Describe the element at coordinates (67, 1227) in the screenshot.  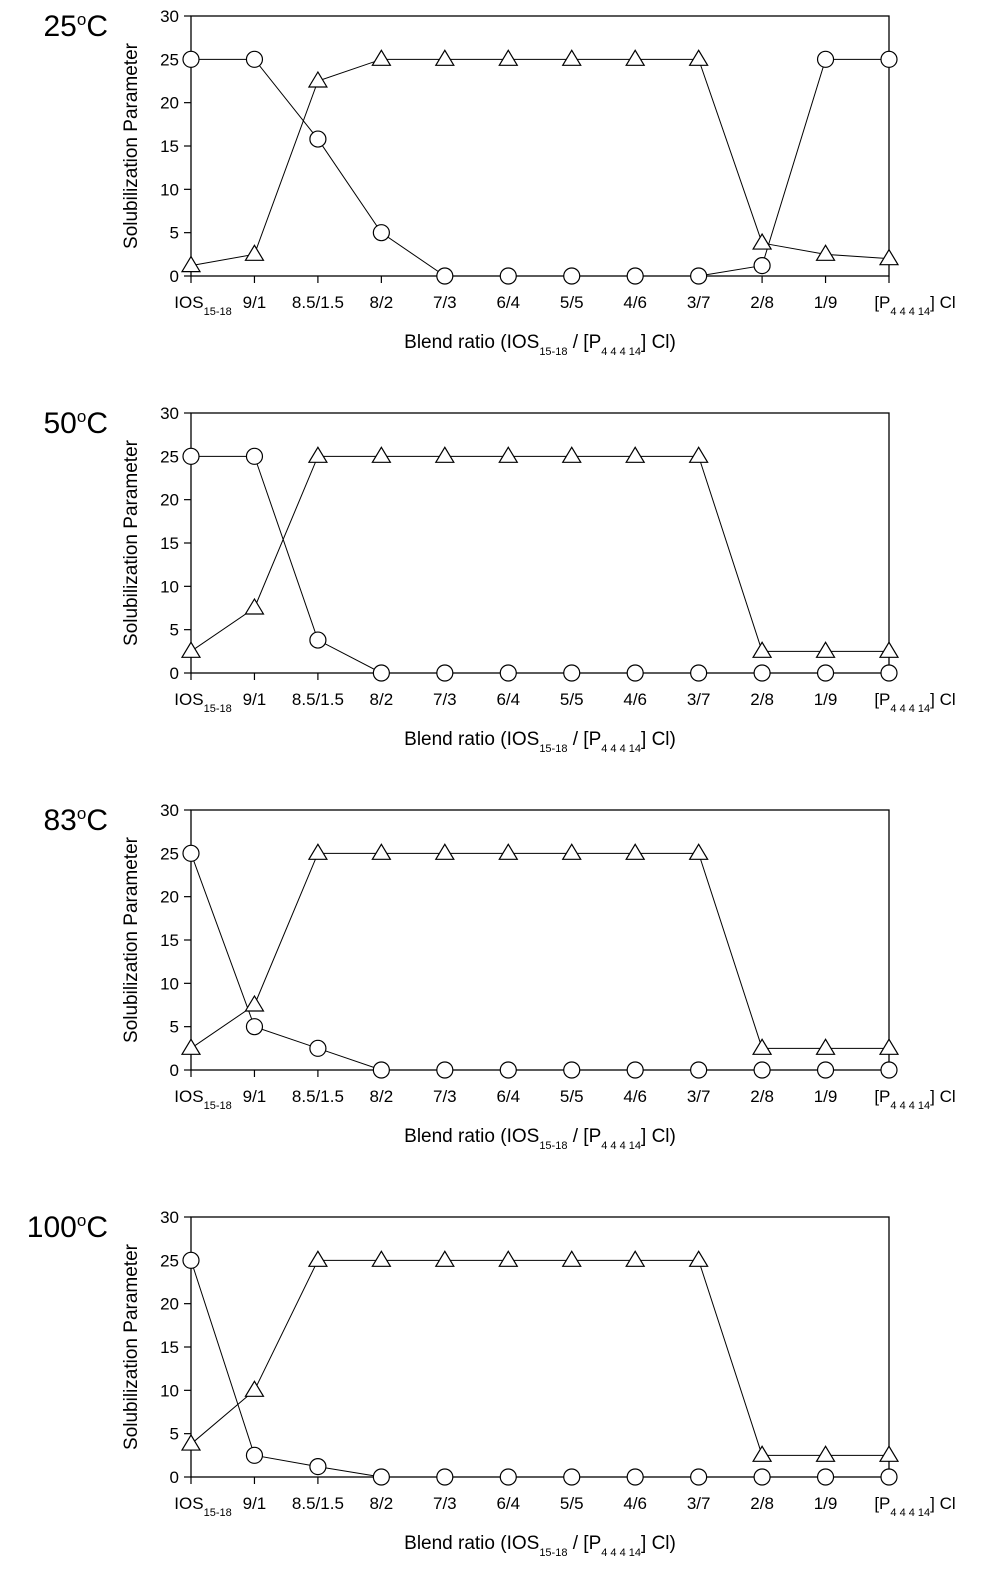
I see `temperature-label: 100oC` at that location.